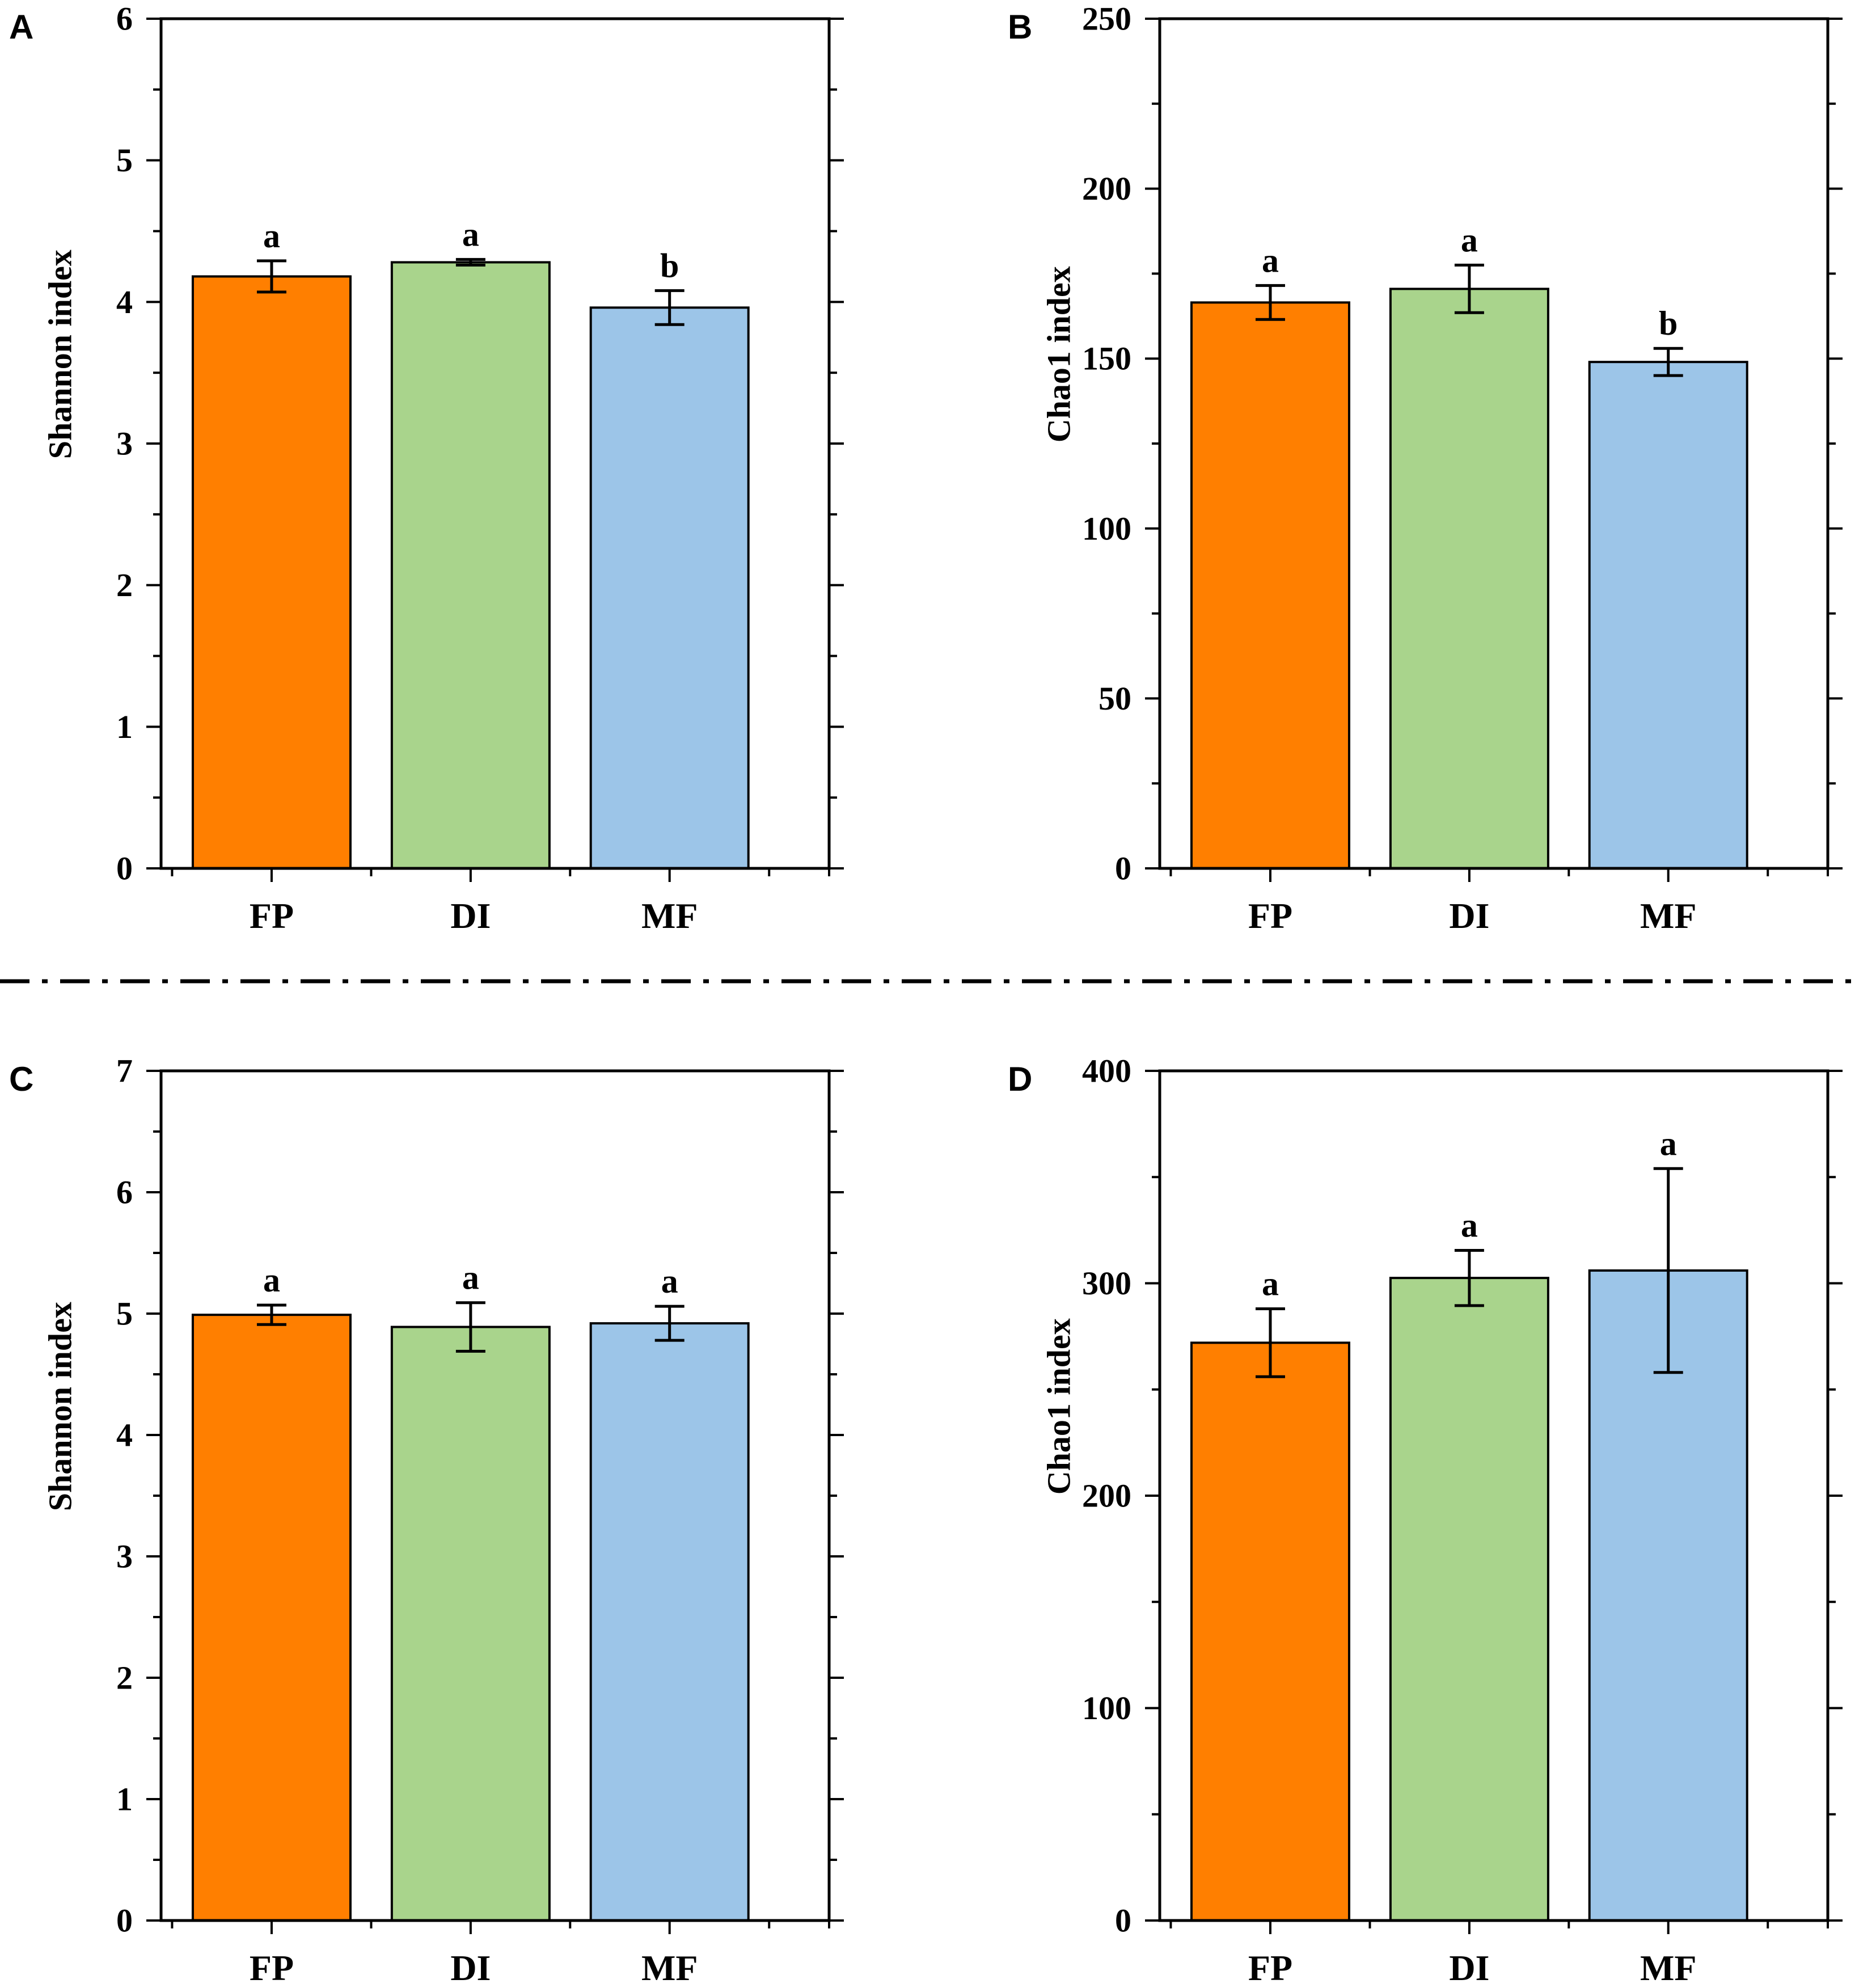 The width and height of the screenshot is (1859, 1988). Describe the element at coordinates (1106, 1283) in the screenshot. I see `y-tick-label: 300` at that location.